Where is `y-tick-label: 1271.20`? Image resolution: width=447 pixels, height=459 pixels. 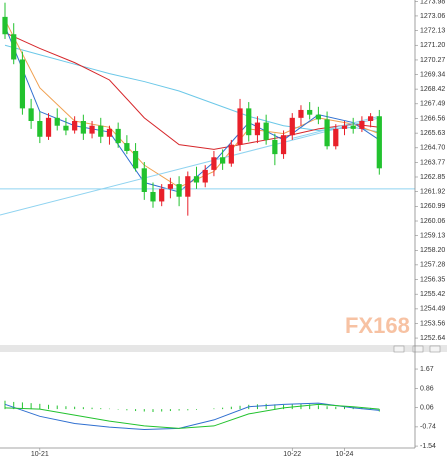
y-tick-label: 1271.20 is located at coordinates (432, 45).